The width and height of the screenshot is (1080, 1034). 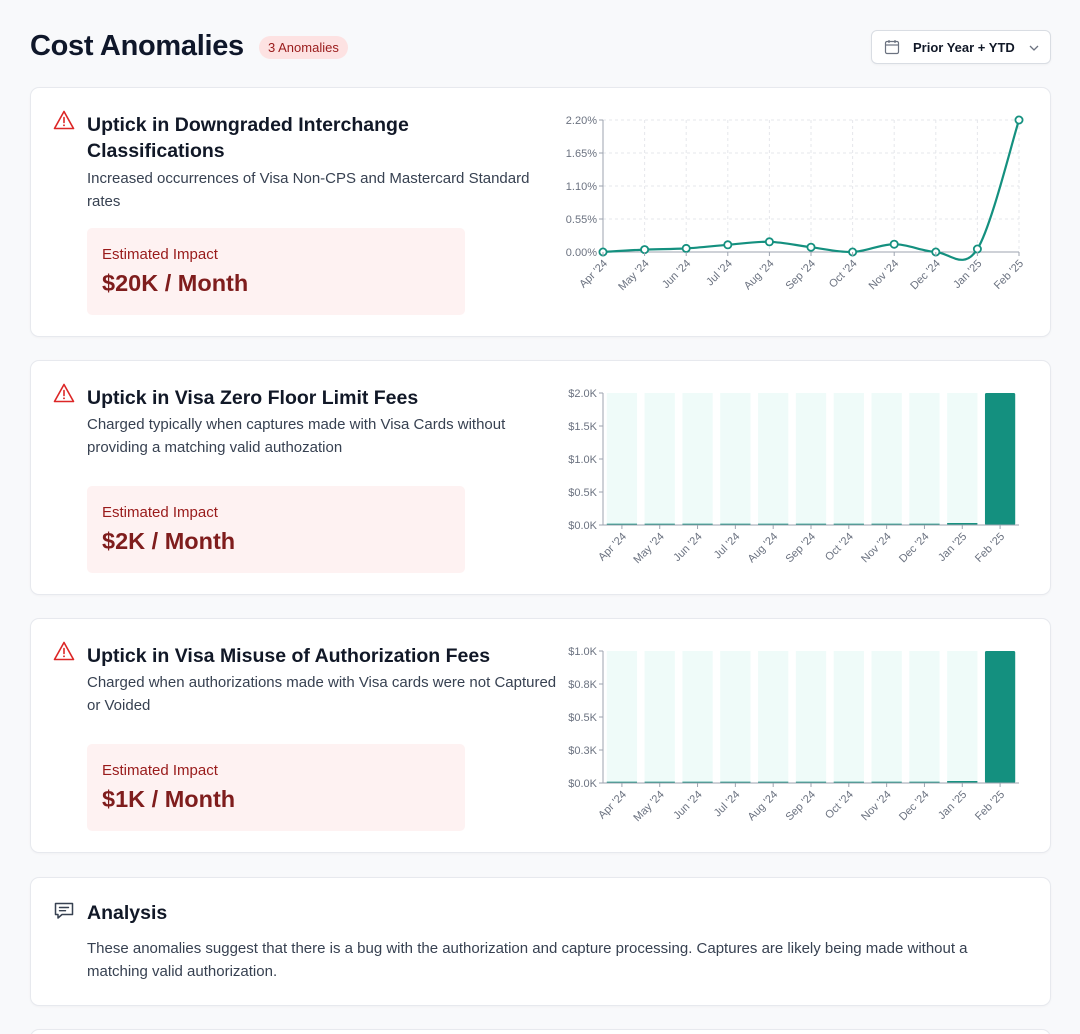 I want to click on y-tick-label: $1.0K, so click(x=582, y=652).